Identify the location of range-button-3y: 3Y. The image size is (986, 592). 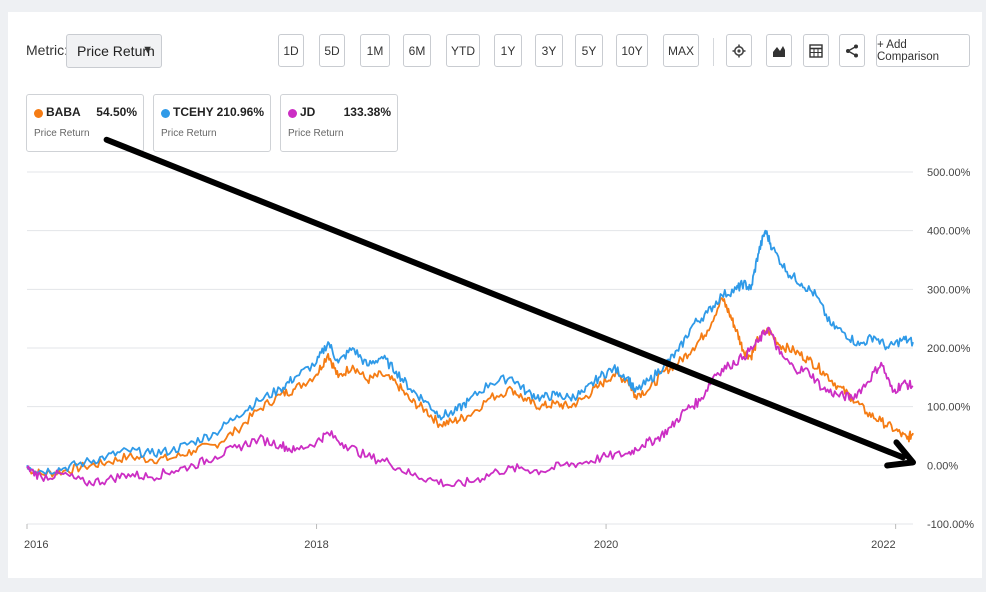
(549, 50).